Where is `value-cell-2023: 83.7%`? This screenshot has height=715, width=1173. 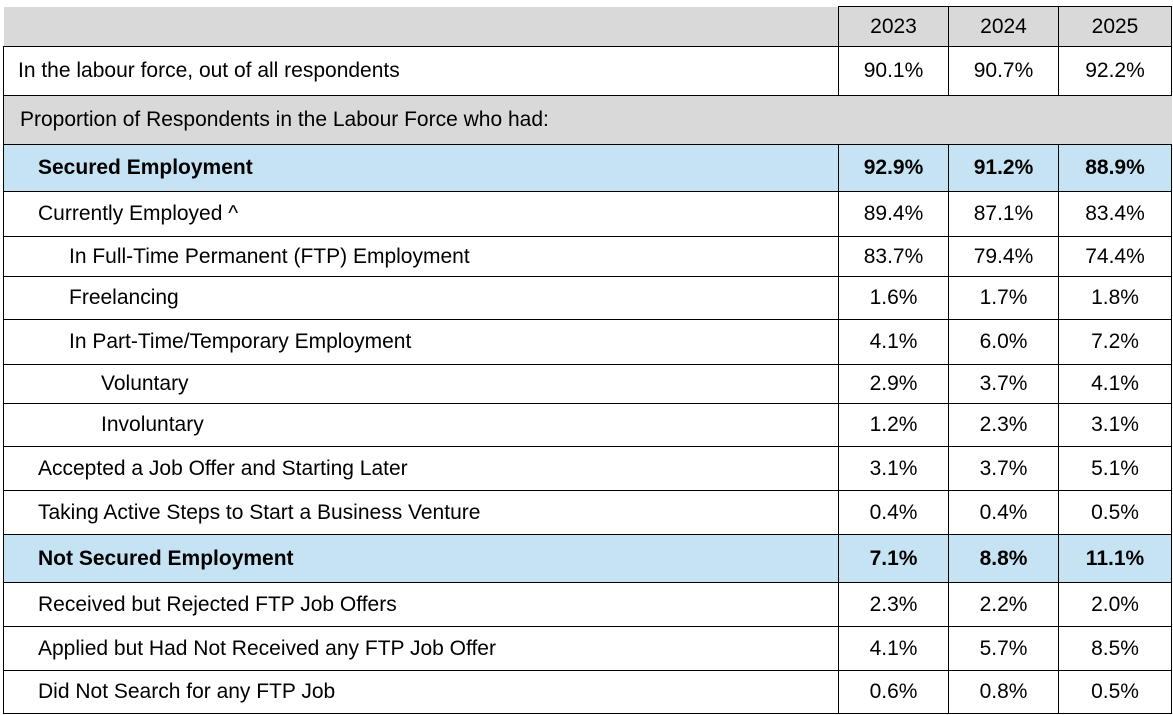
value-cell-2023: 83.7% is located at coordinates (893, 256).